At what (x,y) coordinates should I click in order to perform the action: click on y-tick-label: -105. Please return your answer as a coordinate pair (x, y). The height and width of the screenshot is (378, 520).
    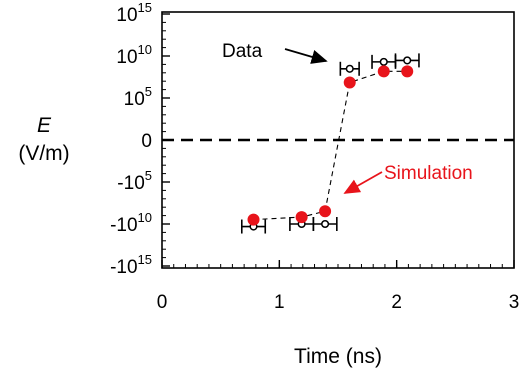
    Looking at the image, I should click on (134, 181).